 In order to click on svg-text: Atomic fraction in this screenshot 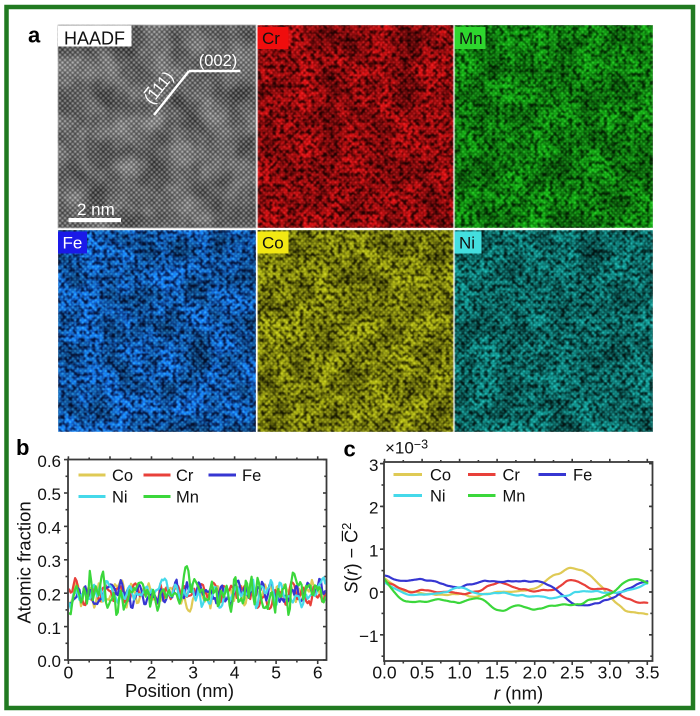, I will do `click(24, 562)`.